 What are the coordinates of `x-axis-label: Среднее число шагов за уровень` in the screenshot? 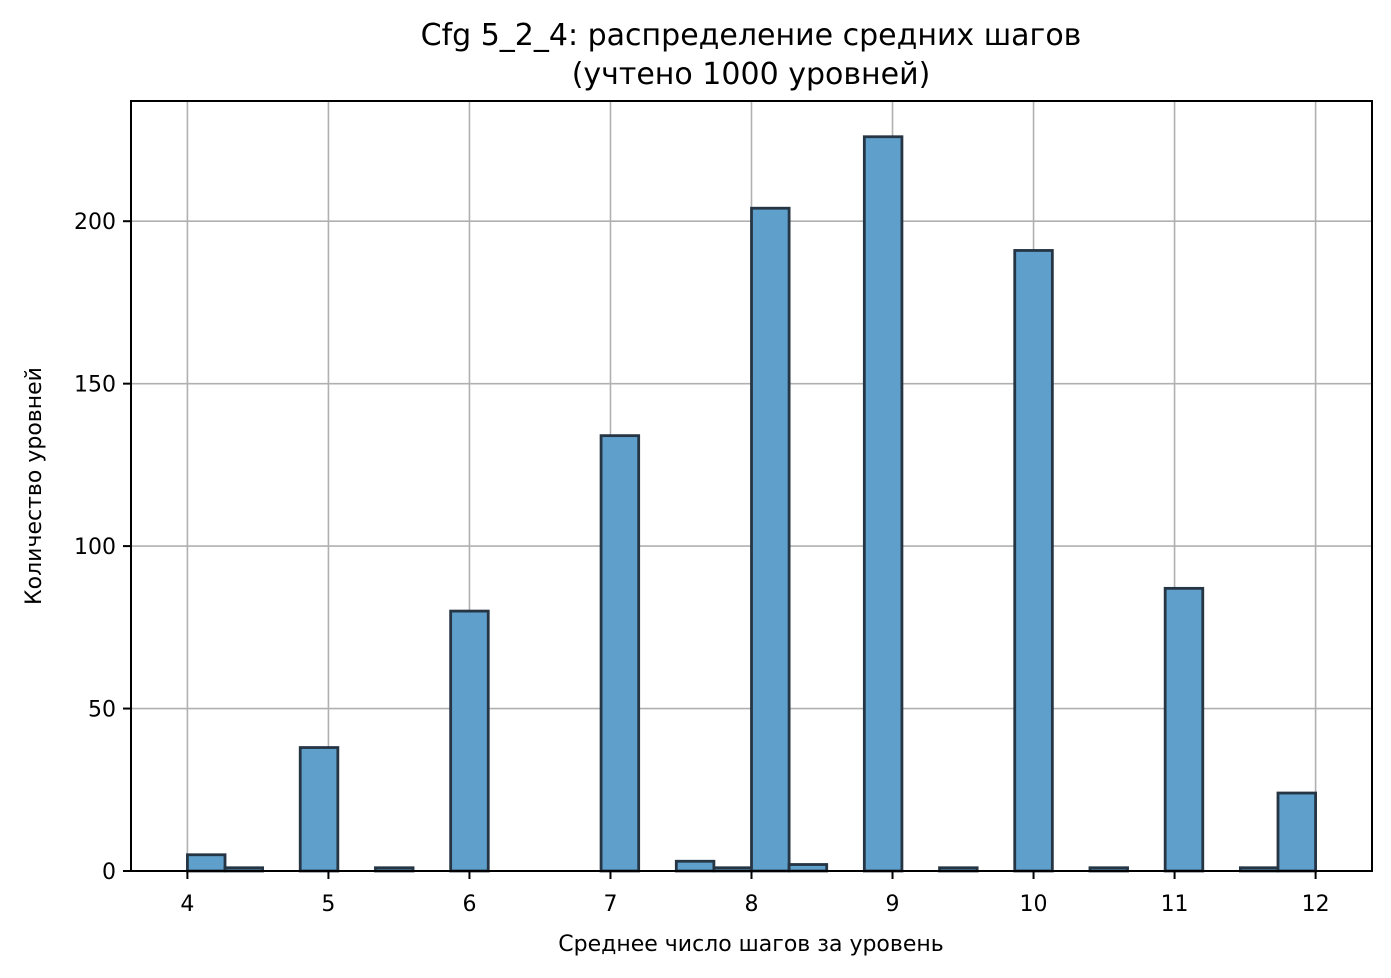 It's located at (750, 944).